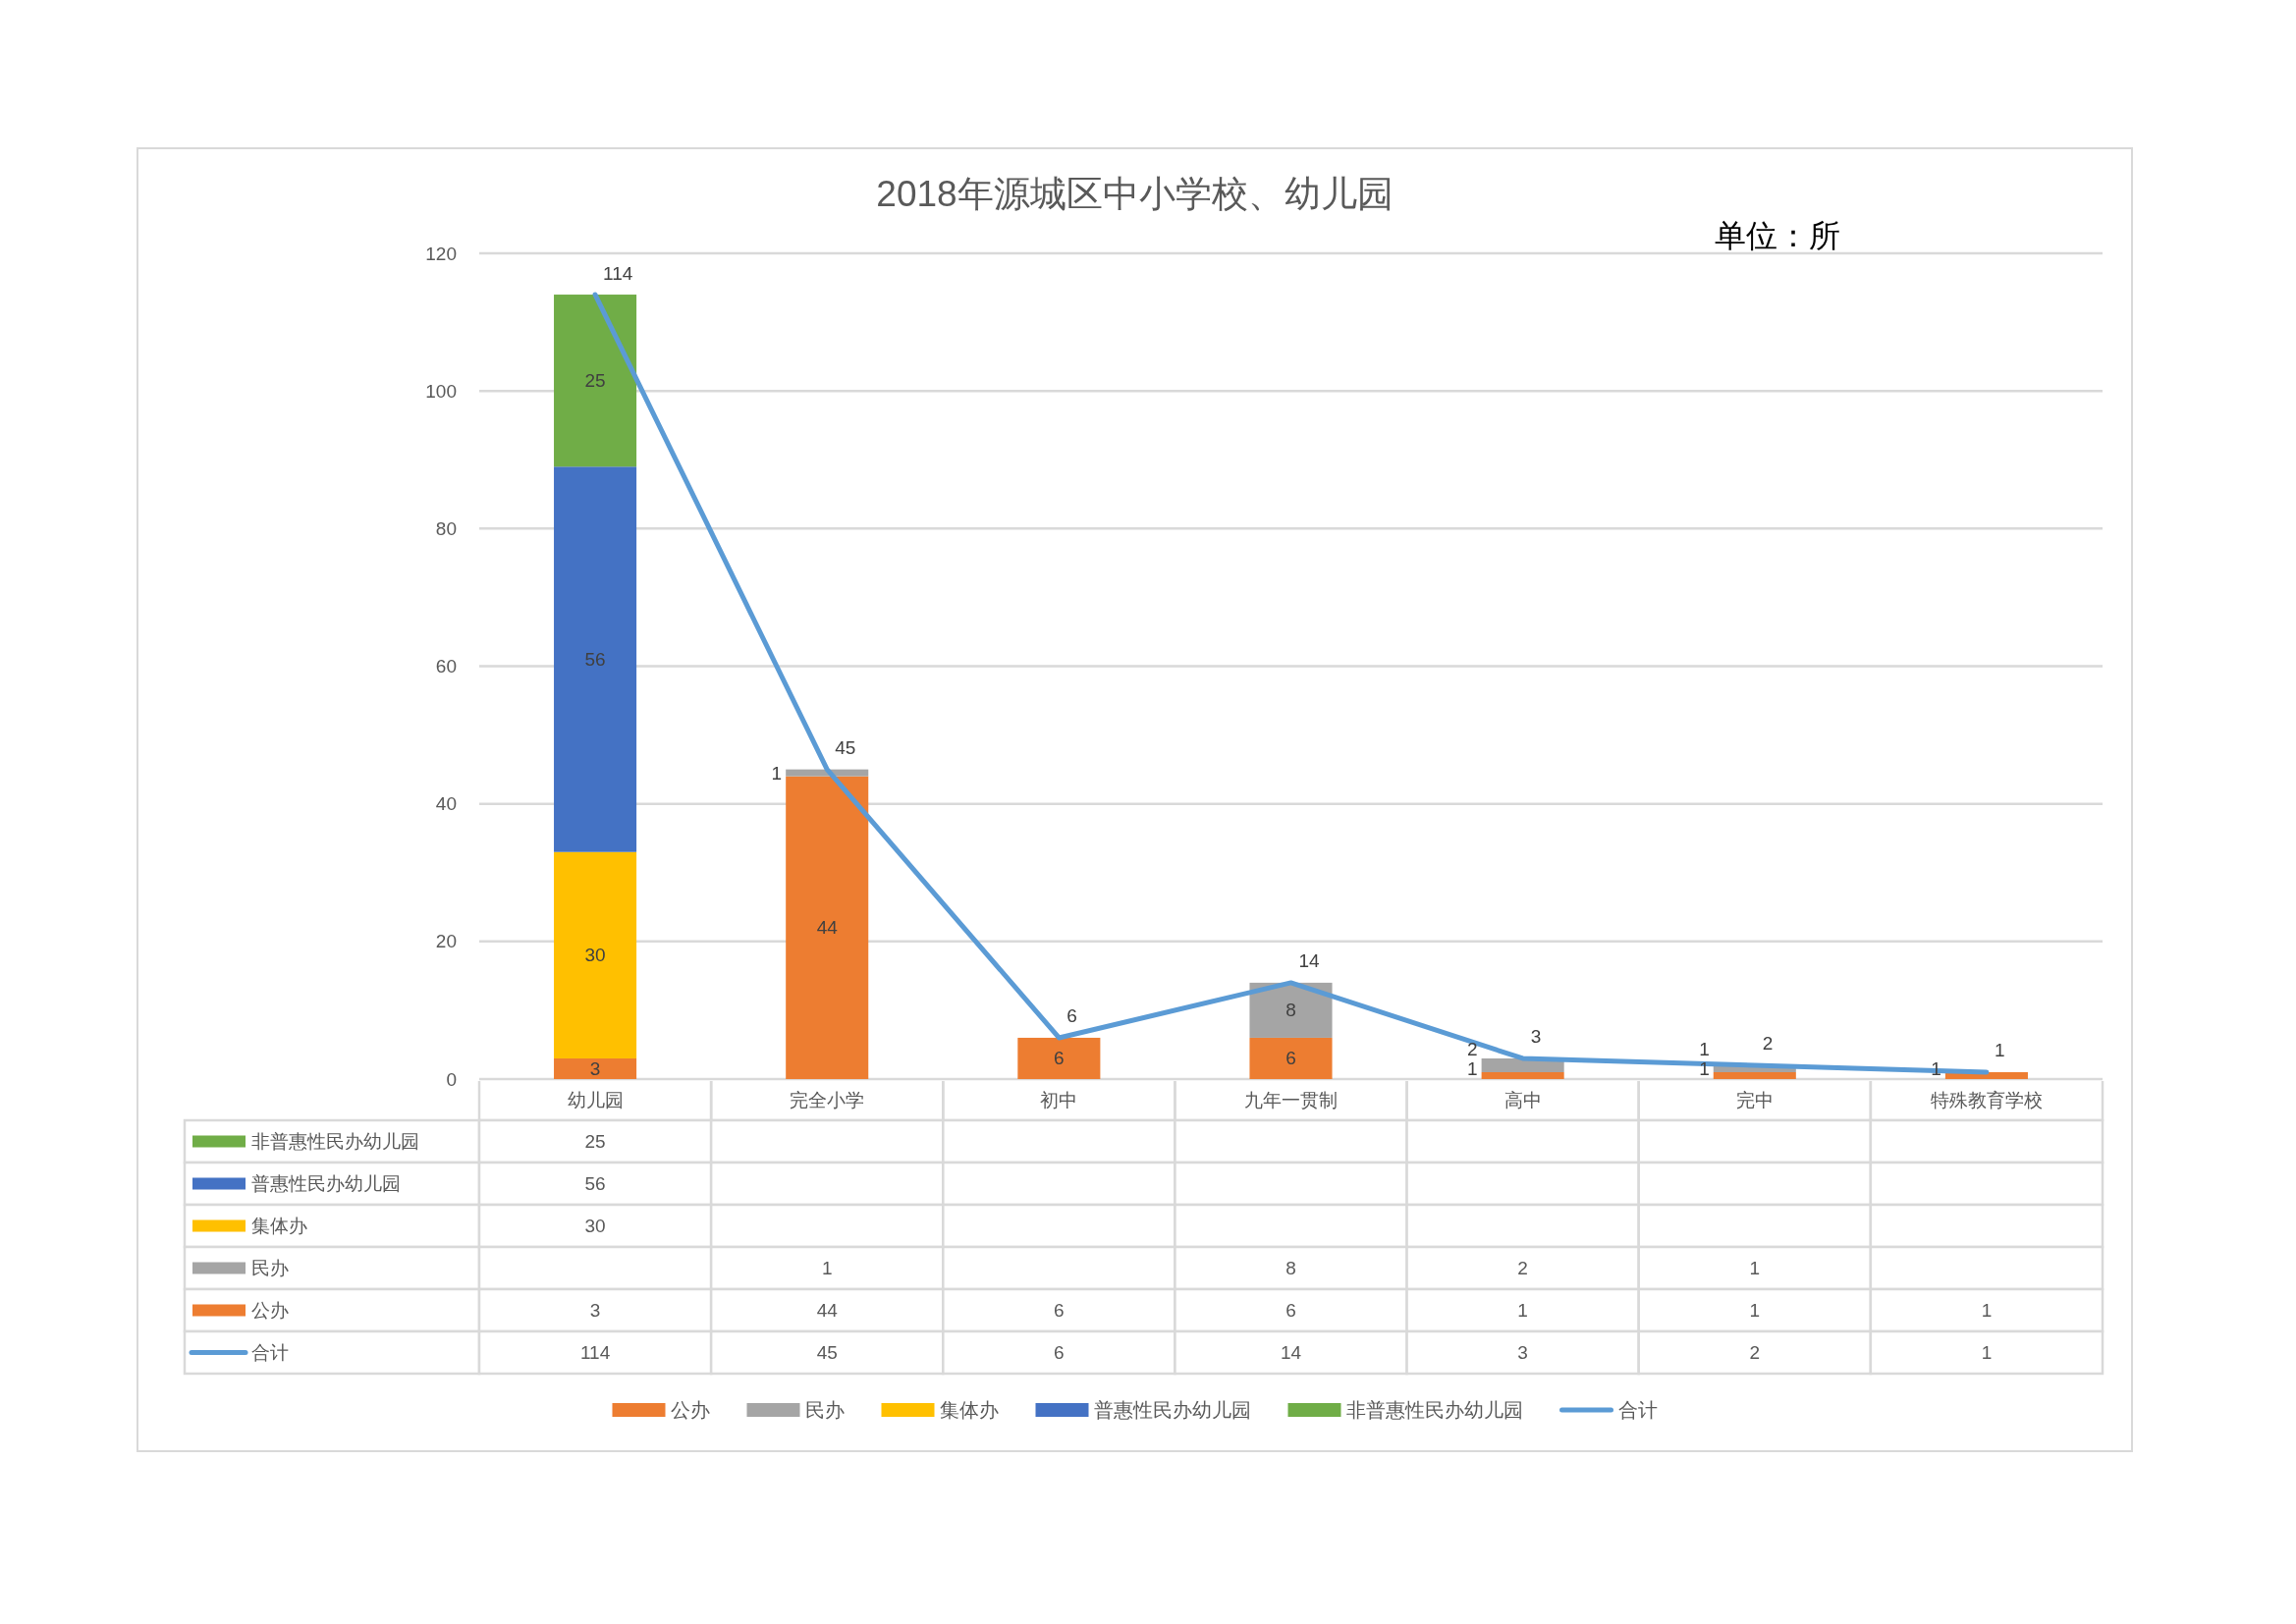  I want to click on row-label: 民办, so click(270, 1268).